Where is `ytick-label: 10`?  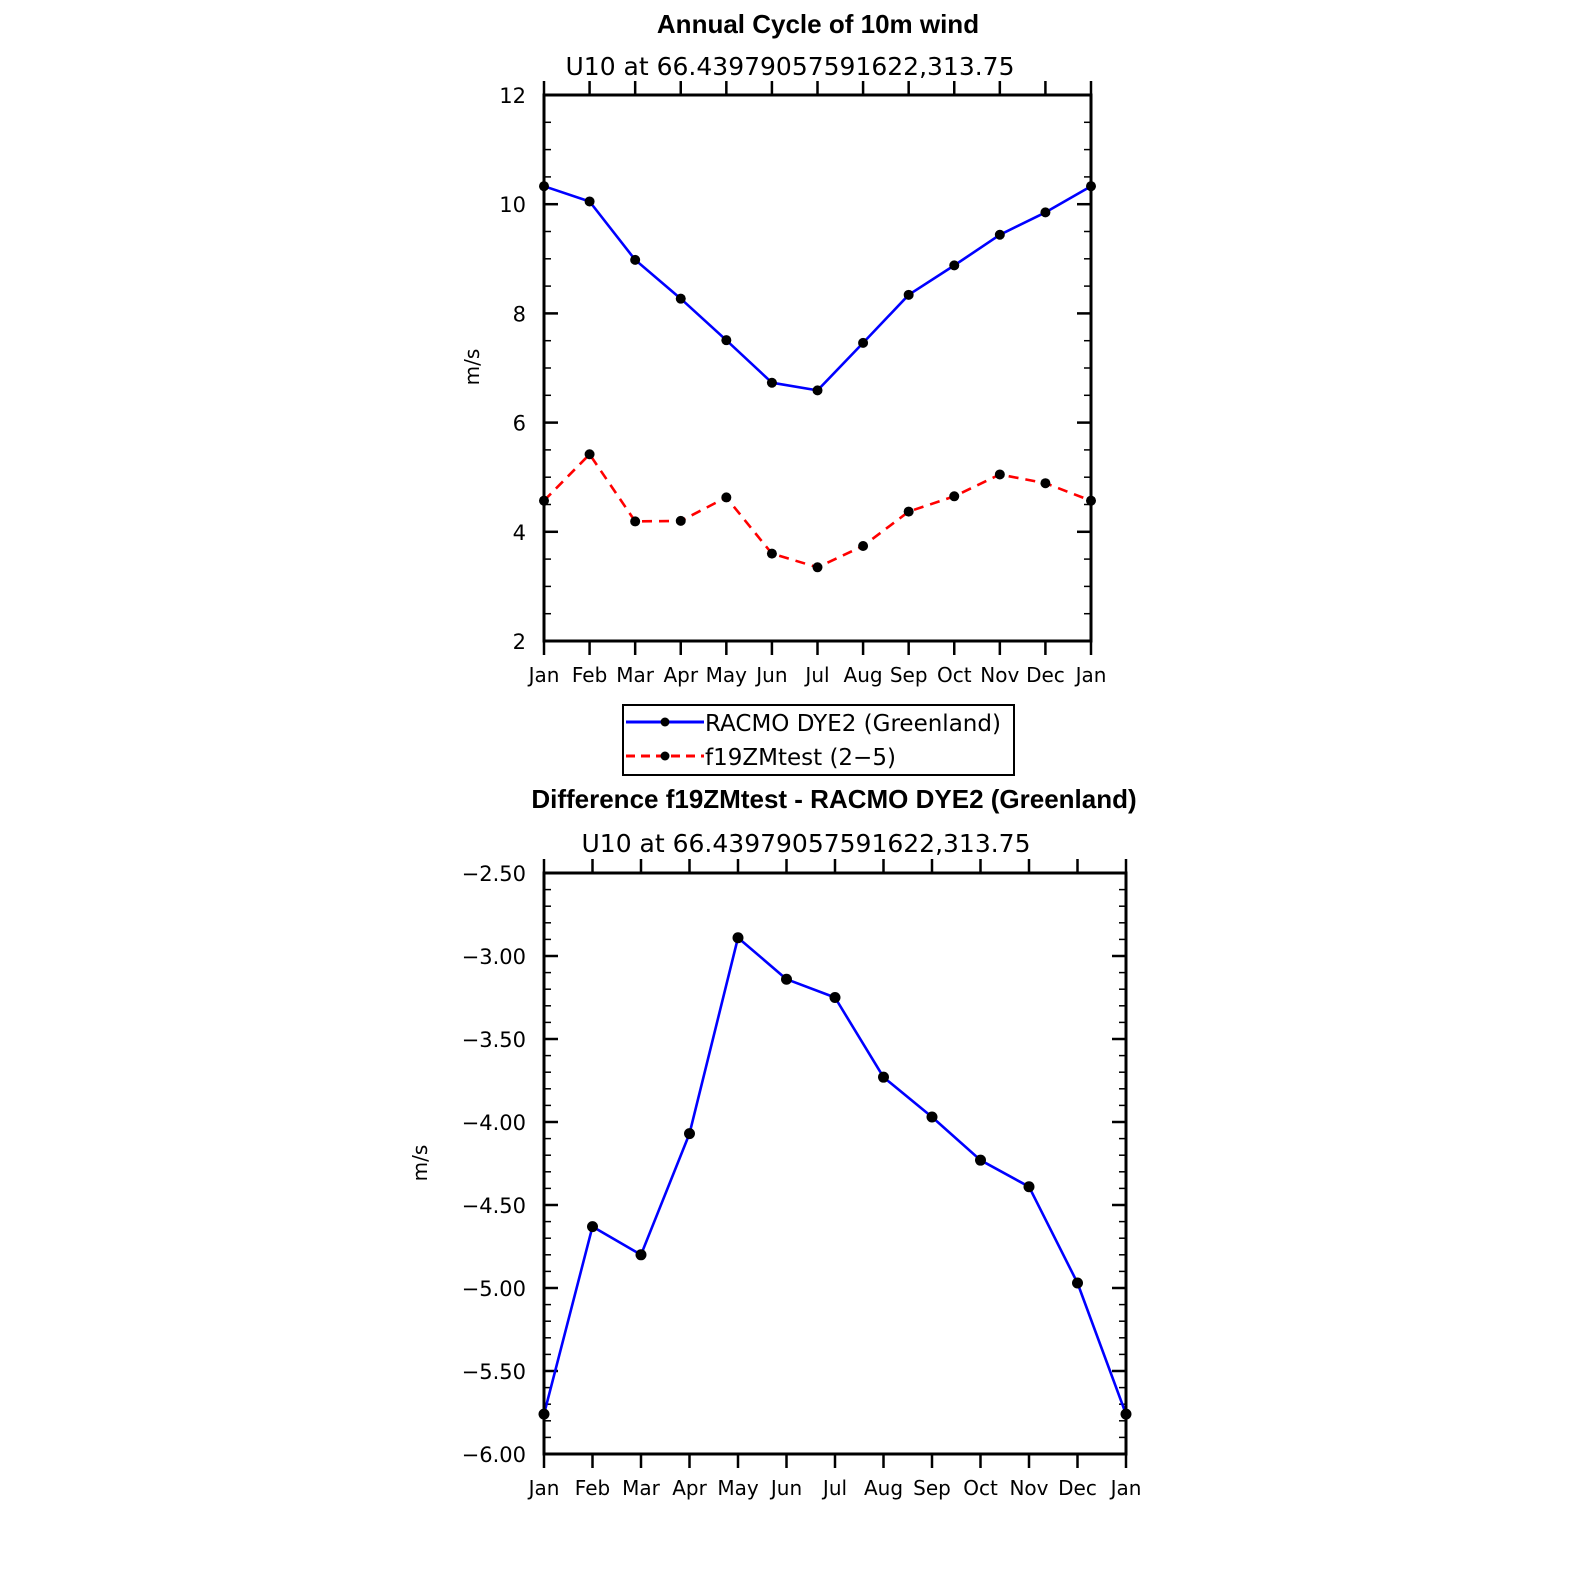 ytick-label: 10 is located at coordinates (512, 205).